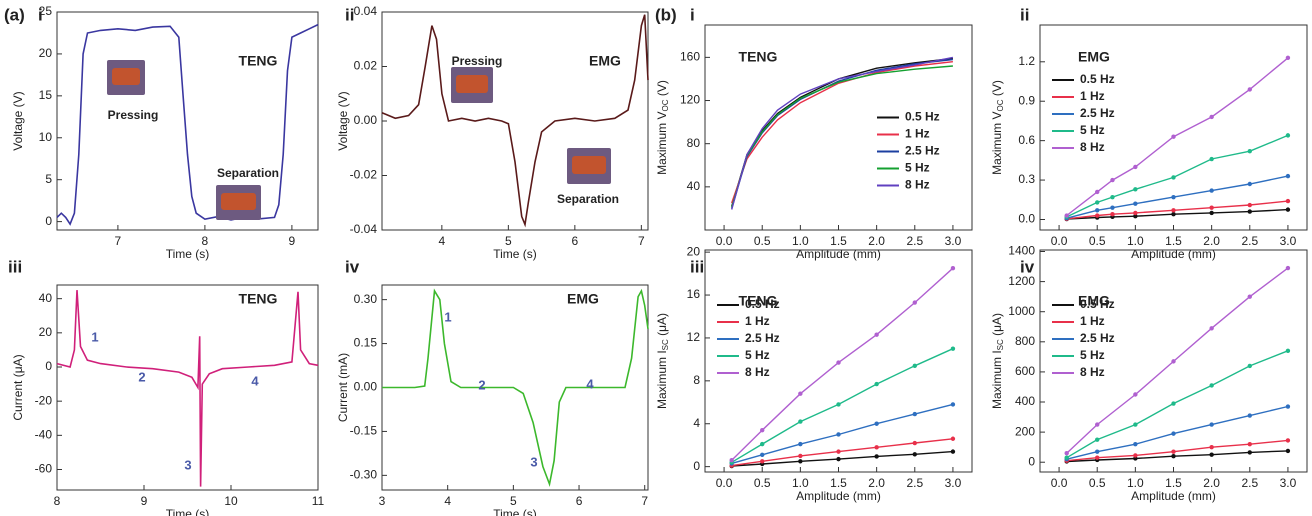  I want to click on y-axis-label-part: SC, so click(665, 344).